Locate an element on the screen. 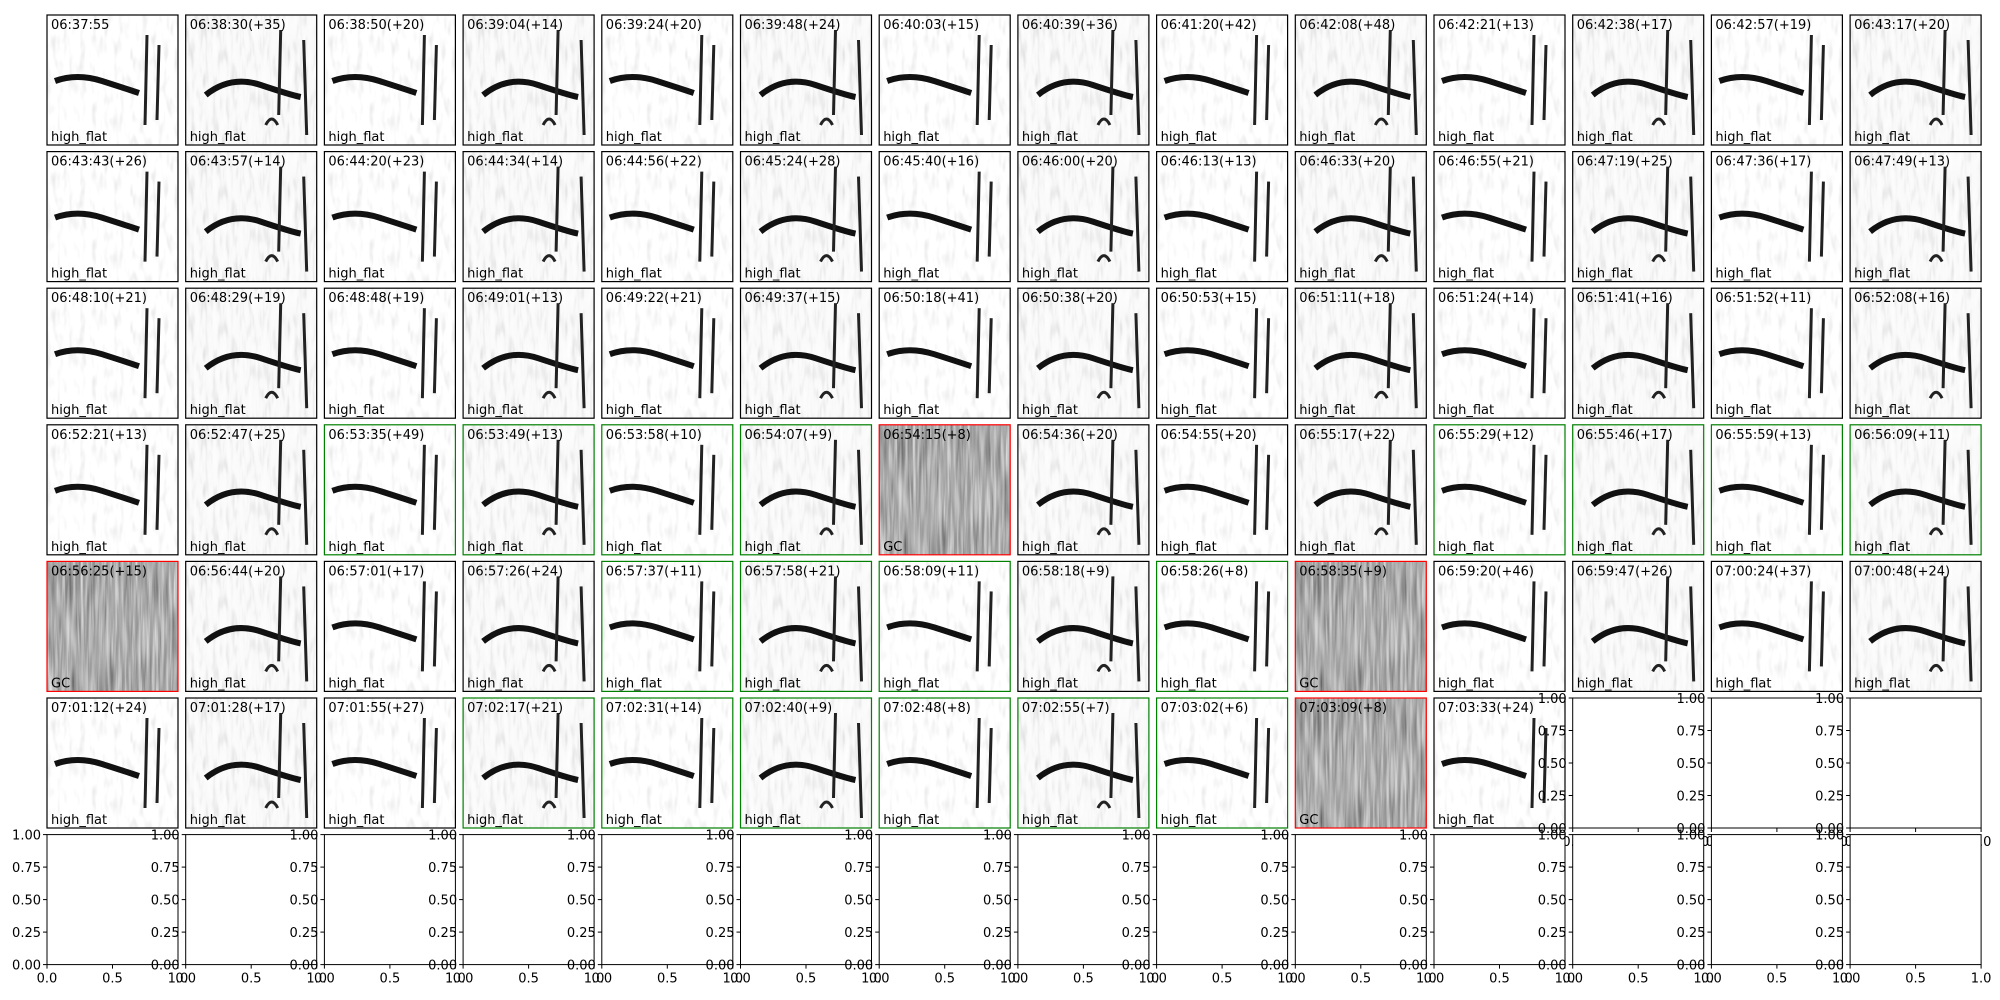 This screenshot has height=1000, width=2000. spectrogram-panel: 06:39:04(+14) high_flat is located at coordinates (528, 80).